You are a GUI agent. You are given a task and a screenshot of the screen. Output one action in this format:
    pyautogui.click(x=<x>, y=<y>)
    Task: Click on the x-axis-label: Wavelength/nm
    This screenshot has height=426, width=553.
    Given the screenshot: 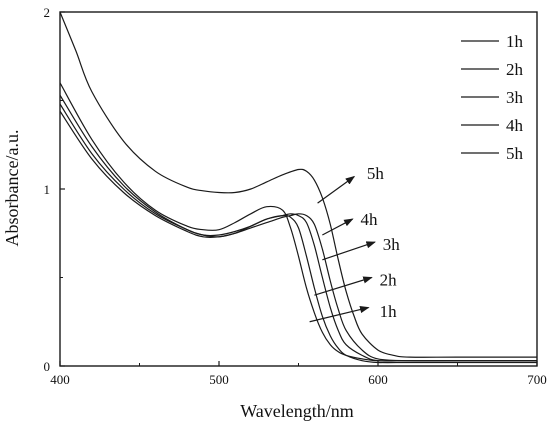 What is the action you would take?
    pyautogui.click(x=297, y=411)
    